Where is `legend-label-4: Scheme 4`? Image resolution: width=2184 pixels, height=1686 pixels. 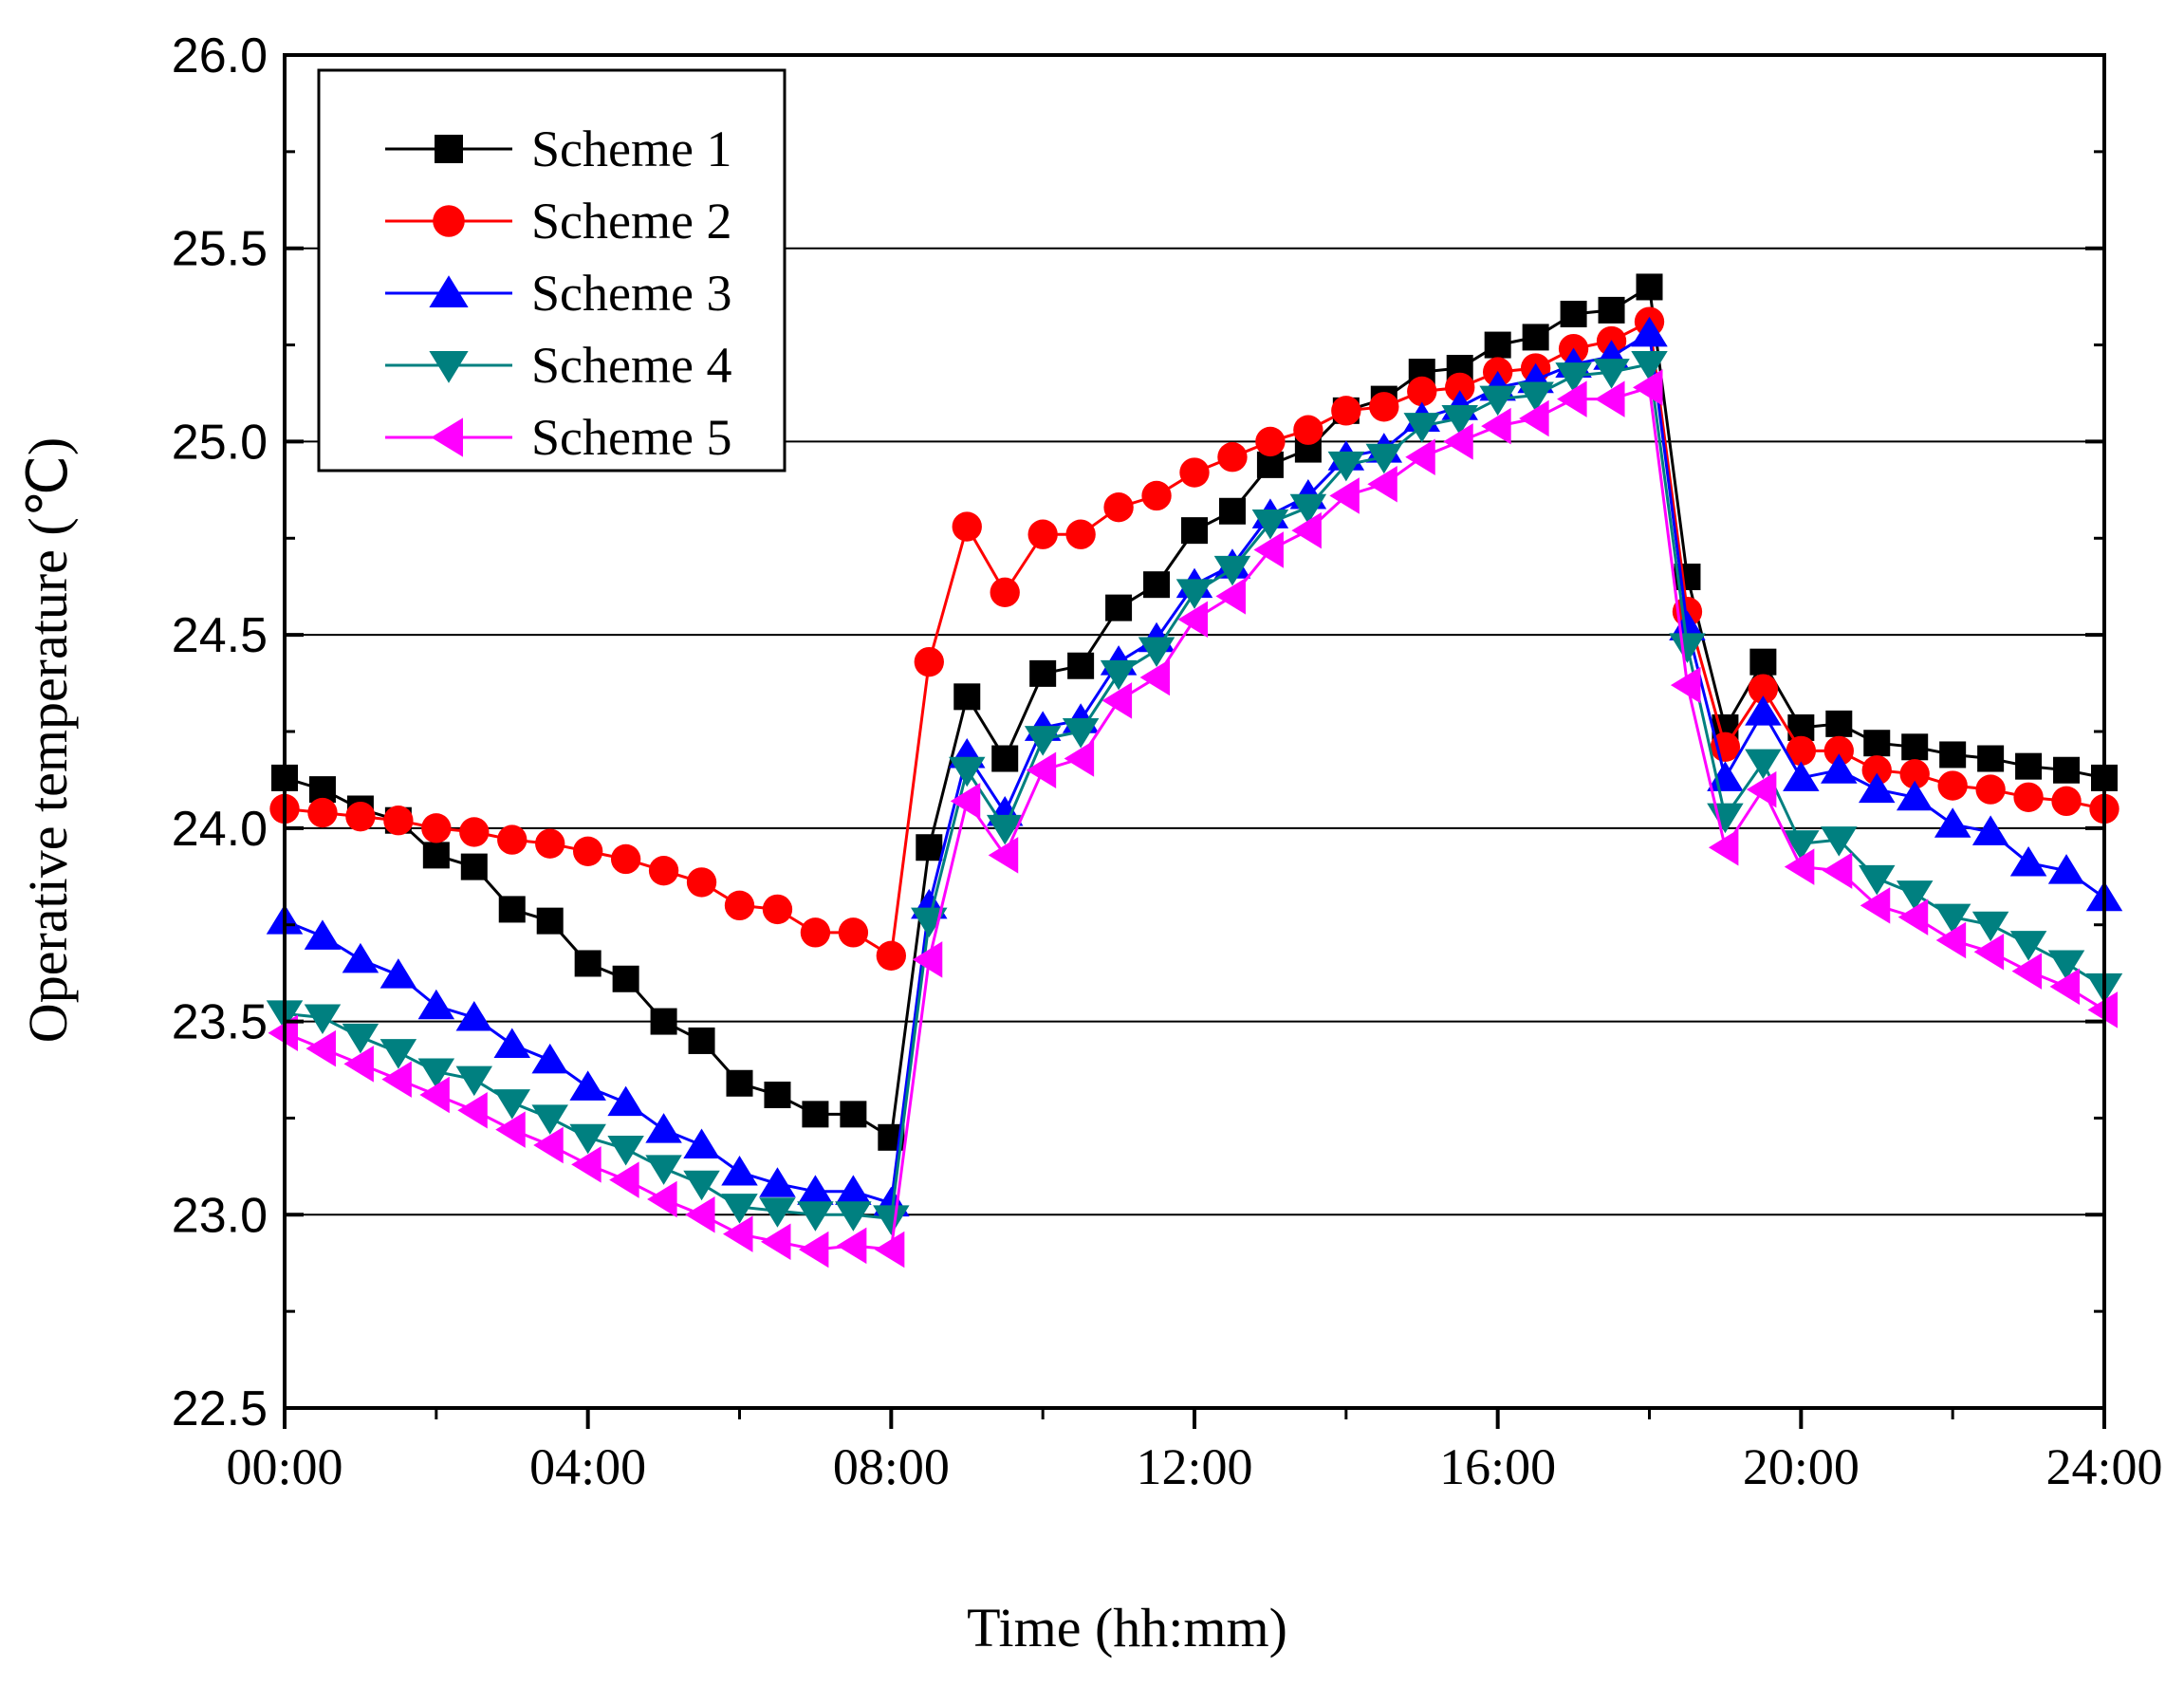 legend-label-4: Scheme 4 is located at coordinates (631, 365).